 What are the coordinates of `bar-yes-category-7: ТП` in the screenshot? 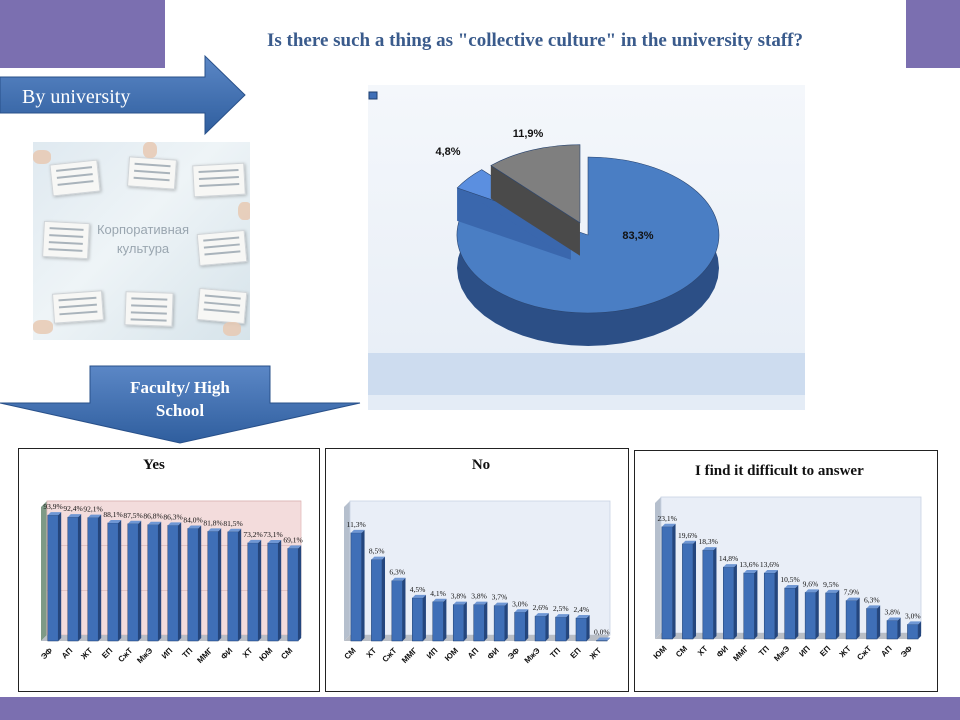 It's located at (188, 653).